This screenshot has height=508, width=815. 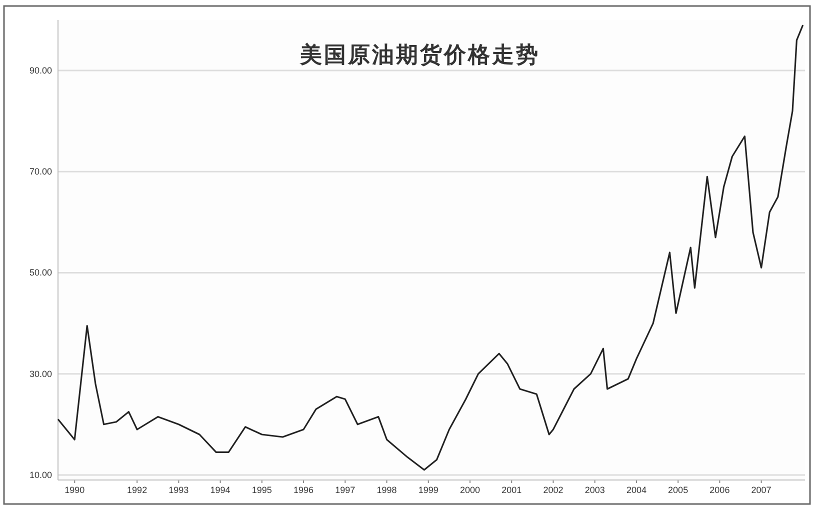 I want to click on x-tick-label: 1998, so click(x=386, y=490).